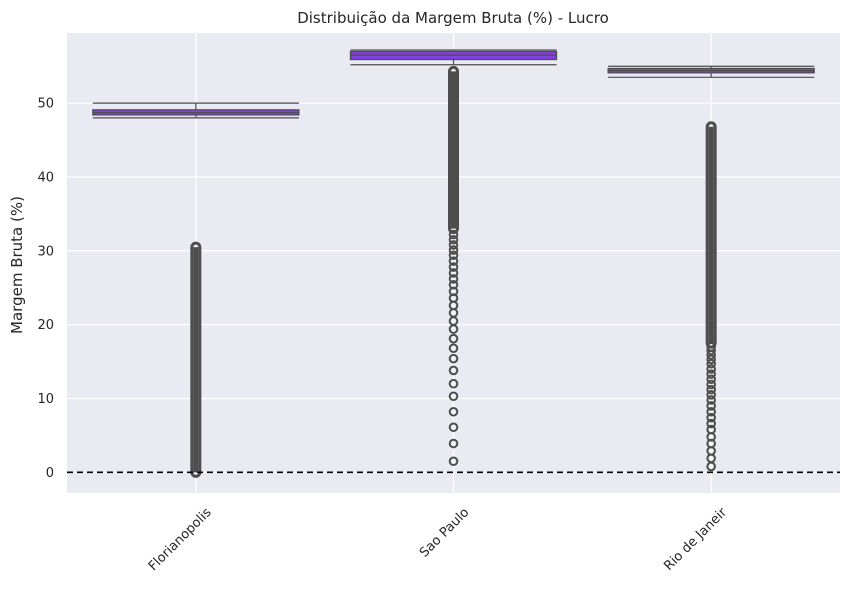 The width and height of the screenshot is (851, 596). I want to click on x-axis-ticks: Florianopolis Sao Paulo Rio de Janeir, so click(438, 539).